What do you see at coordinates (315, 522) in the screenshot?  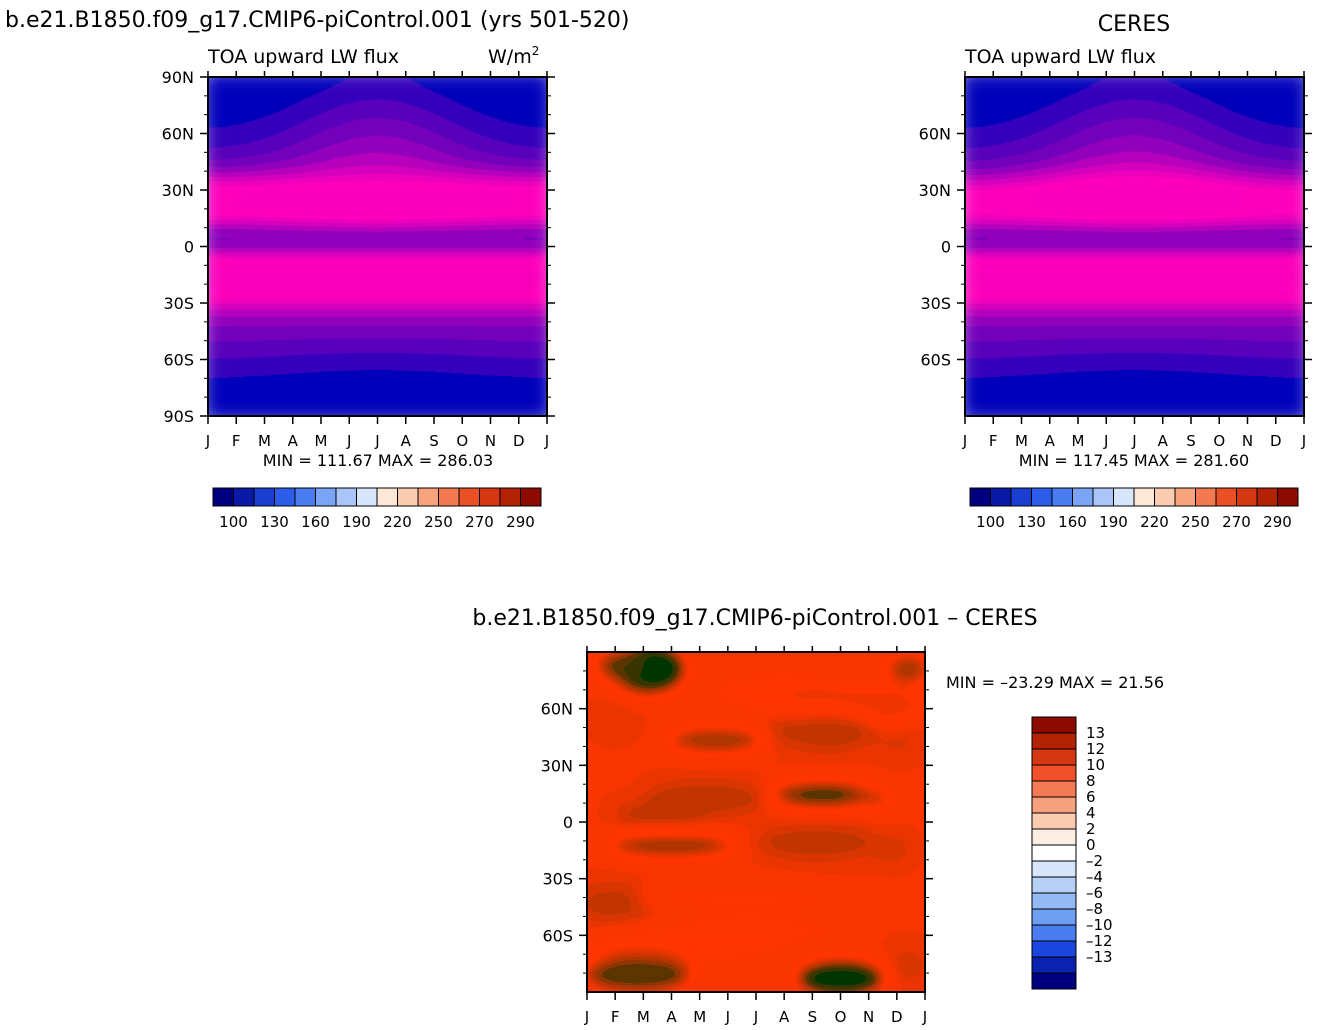 I see `colorbar-label: 160` at bounding box center [315, 522].